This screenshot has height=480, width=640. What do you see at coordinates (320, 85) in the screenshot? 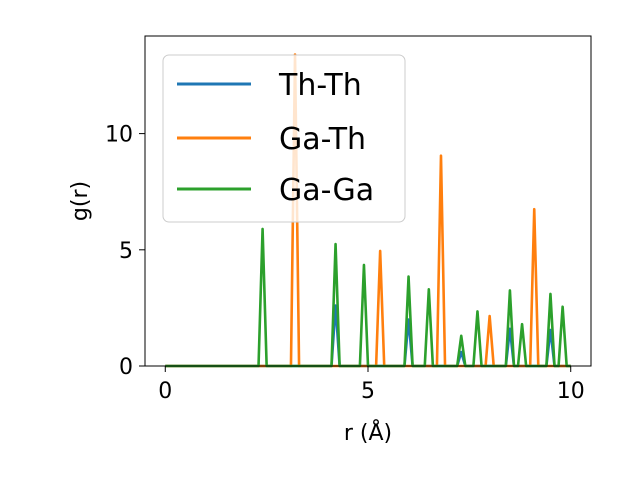
I see `legend-label-th-th: Th-Th` at bounding box center [320, 85].